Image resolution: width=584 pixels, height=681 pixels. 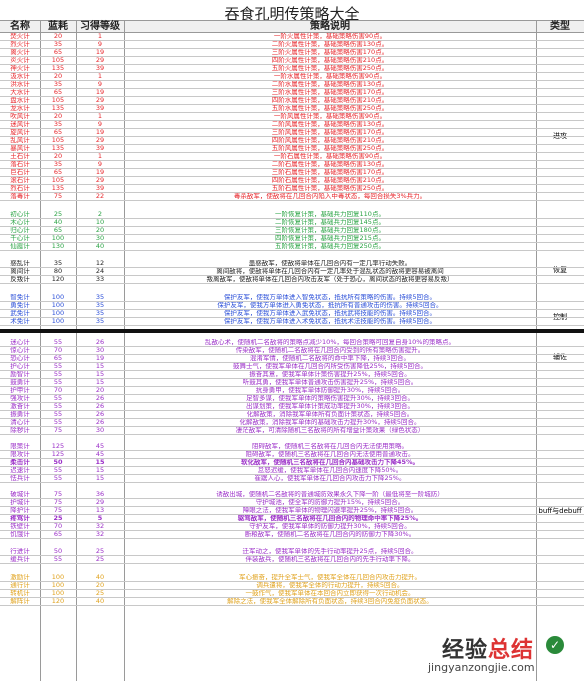 What do you see at coordinates (292, 382) in the screenshot?
I see `table-row: 鼓勇计 55 15 听鼓其勇，使我军单体普通攻击伤害提升25%，持续5回合。` at bounding box center [292, 382].